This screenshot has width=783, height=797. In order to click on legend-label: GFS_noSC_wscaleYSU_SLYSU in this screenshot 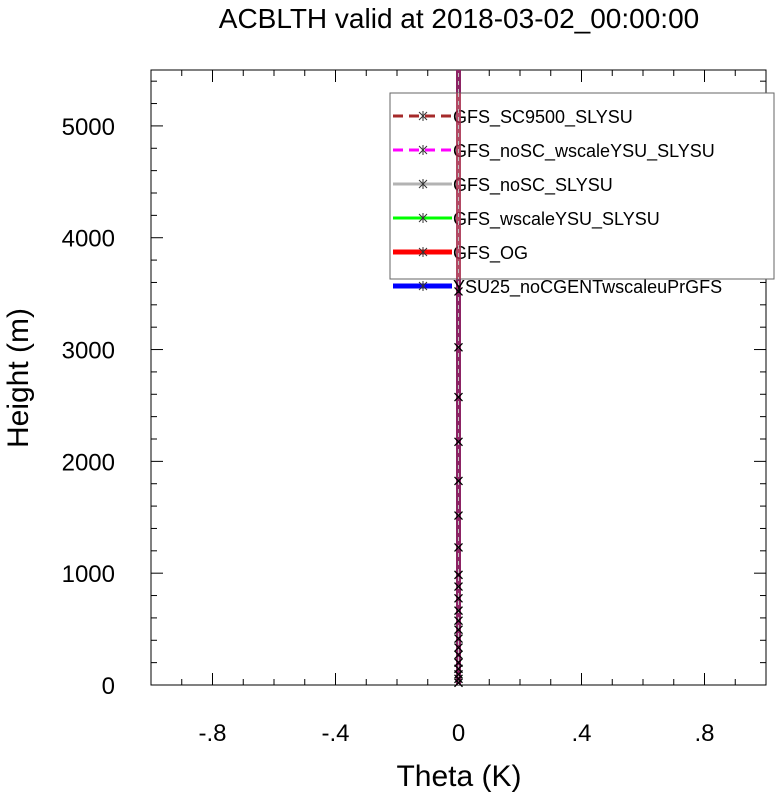, I will do `click(584, 151)`.